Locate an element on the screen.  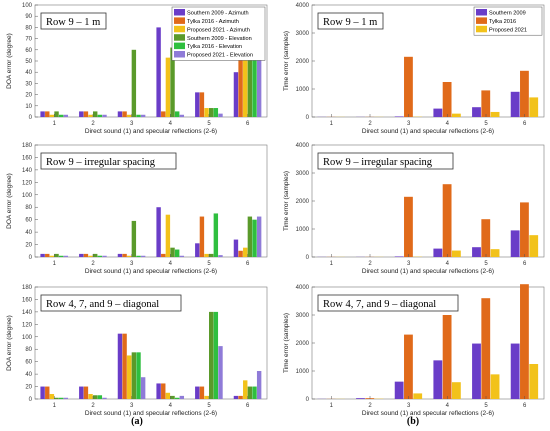
y-axis-label: Time error (samples) is located at coordinates (286, 201).